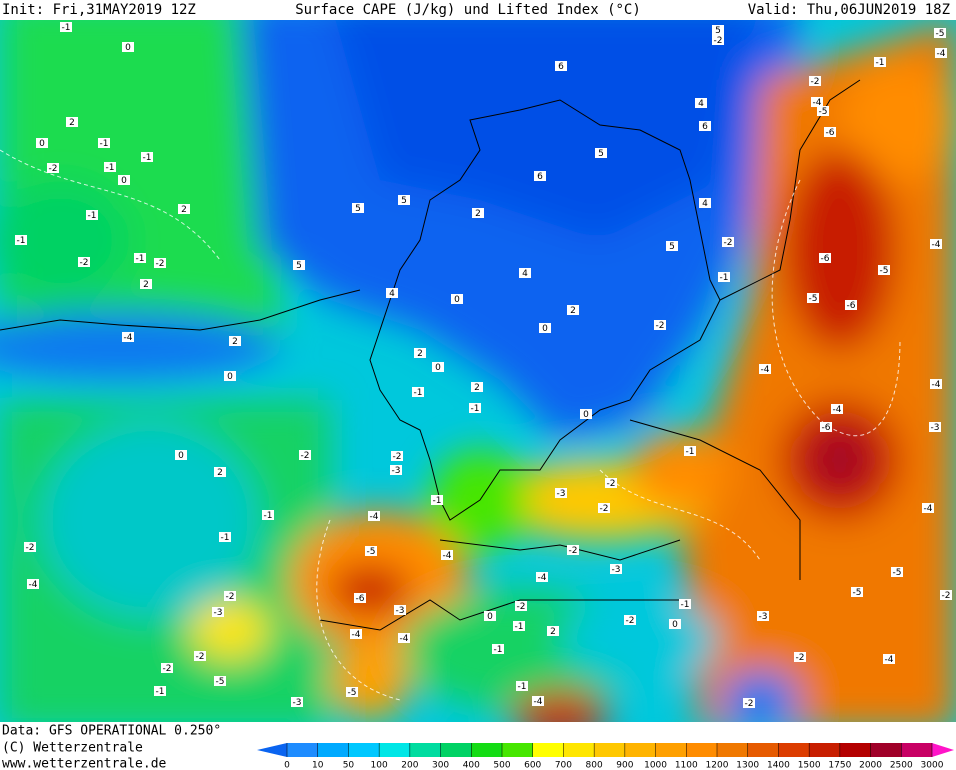 Image resolution: width=956 pixels, height=770 pixels. I want to click on colorbar-tick-label: 2000, so click(870, 765).